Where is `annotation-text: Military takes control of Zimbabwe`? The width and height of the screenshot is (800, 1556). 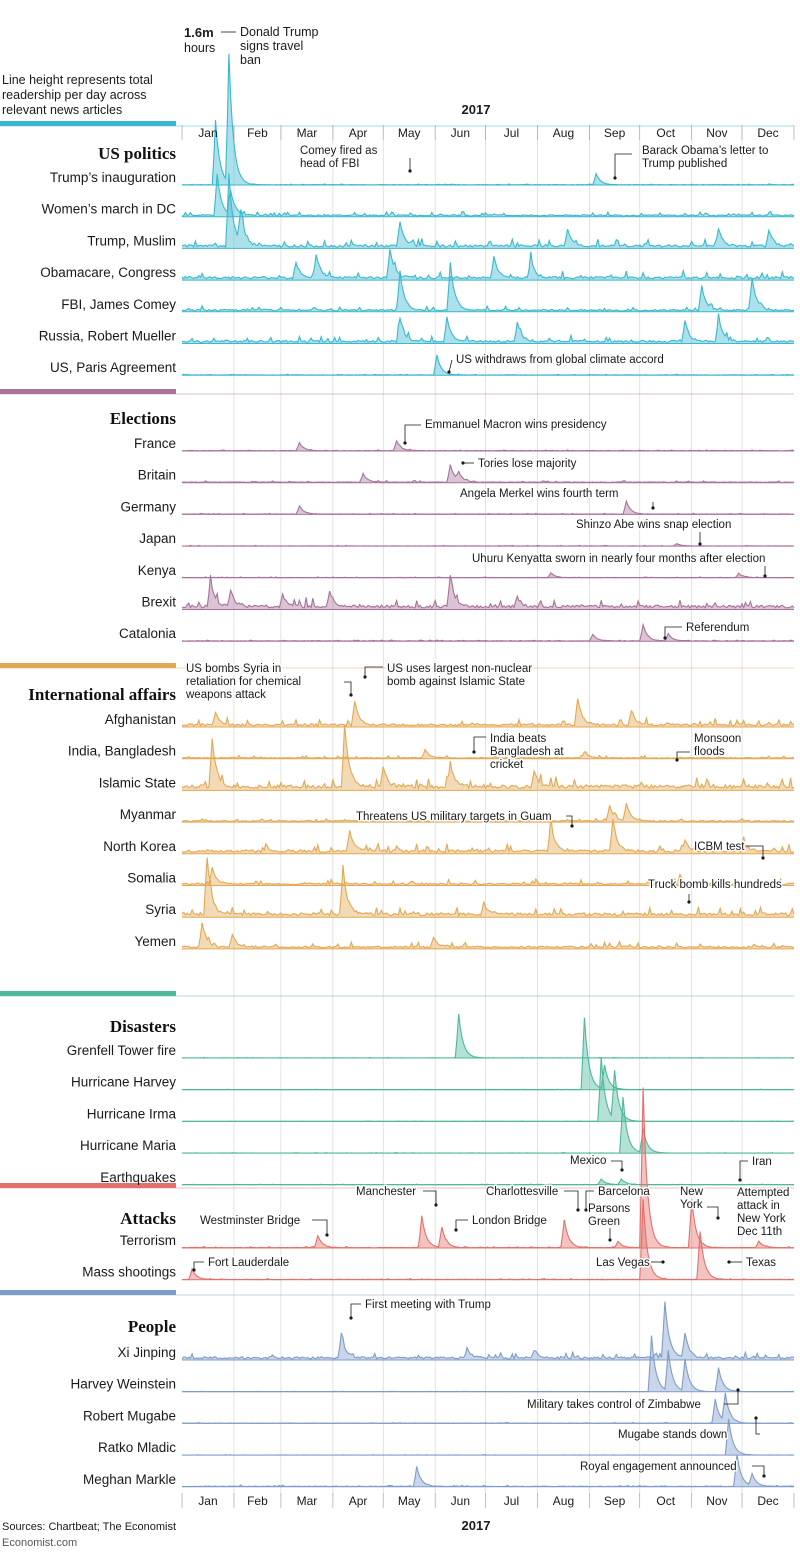 annotation-text: Military takes control of Zimbabwe is located at coordinates (614, 1405).